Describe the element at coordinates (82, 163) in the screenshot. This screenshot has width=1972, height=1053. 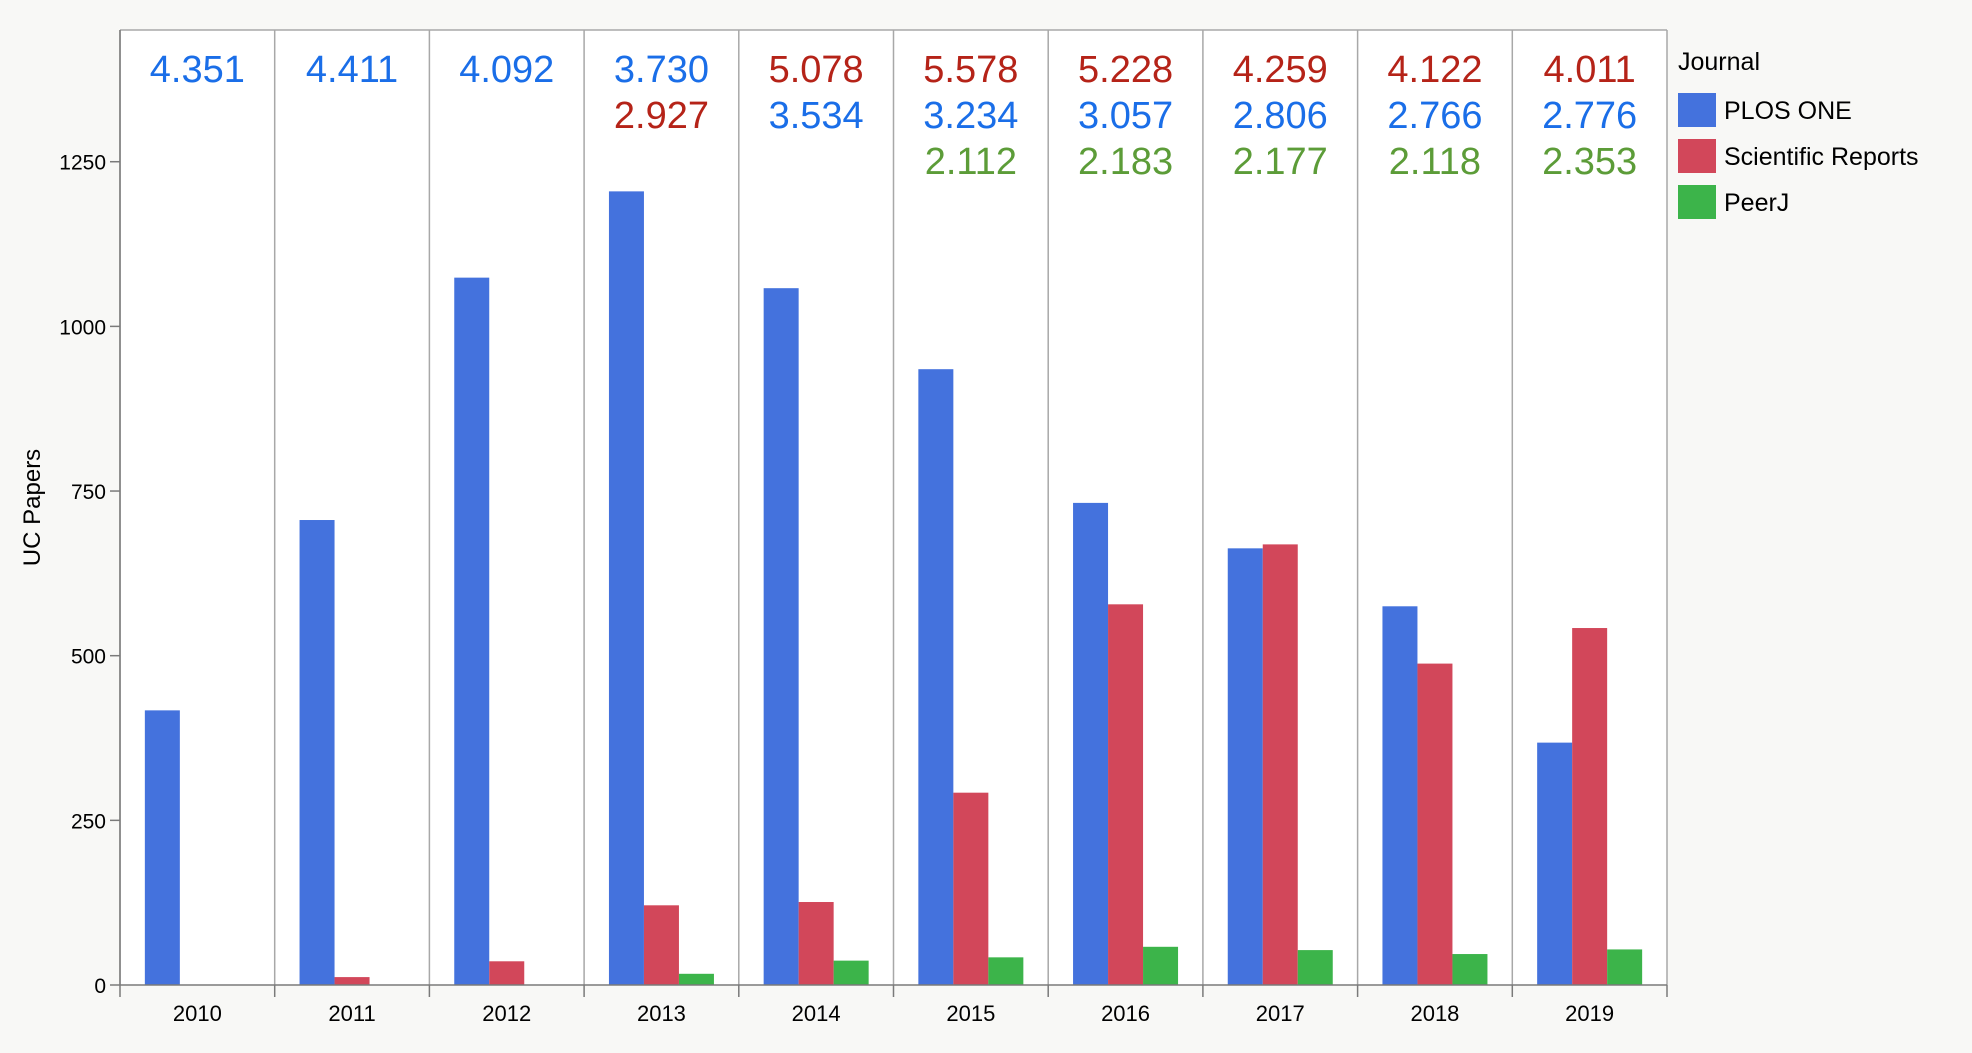
I see `y-tick-label: 1250` at that location.